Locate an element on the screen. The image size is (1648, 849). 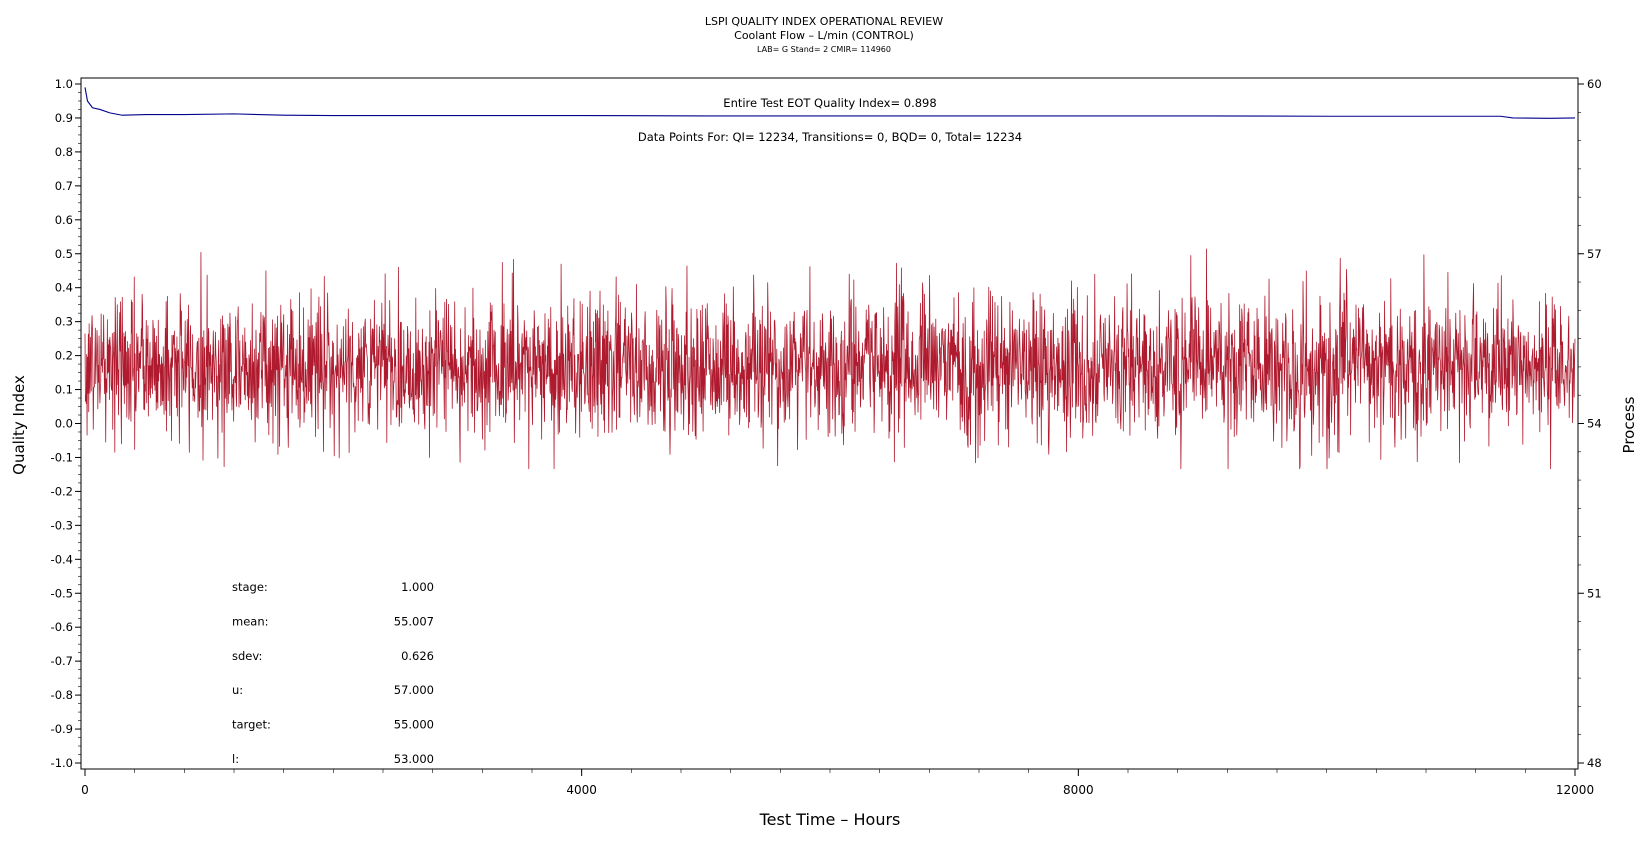
x-tick-label: 8000 is located at coordinates (1078, 790).